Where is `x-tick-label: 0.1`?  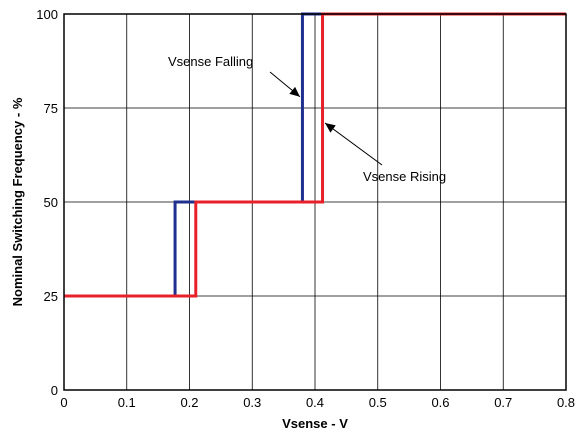
x-tick-label: 0.1 is located at coordinates (127, 402).